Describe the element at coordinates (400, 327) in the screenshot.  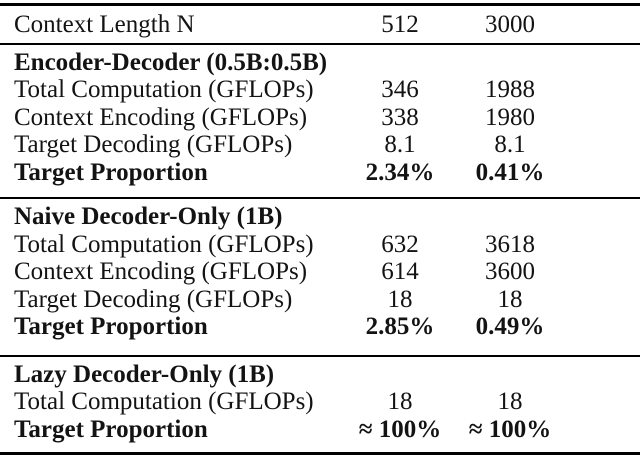
I see `row-value-512: 2.85%` at that location.